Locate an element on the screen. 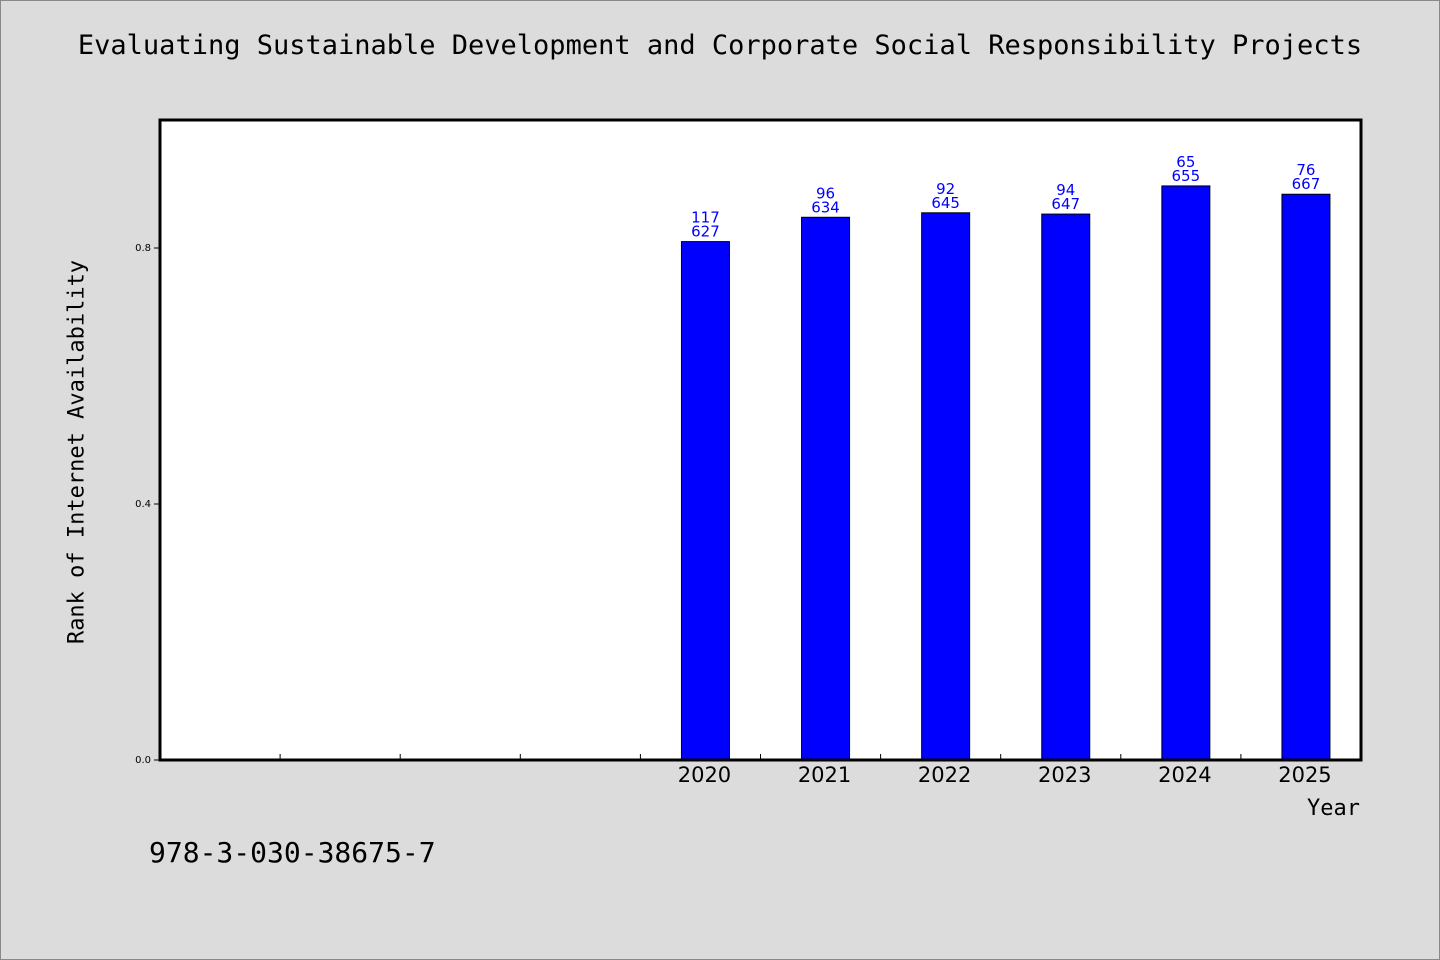  bar-2021 is located at coordinates (826, 488).